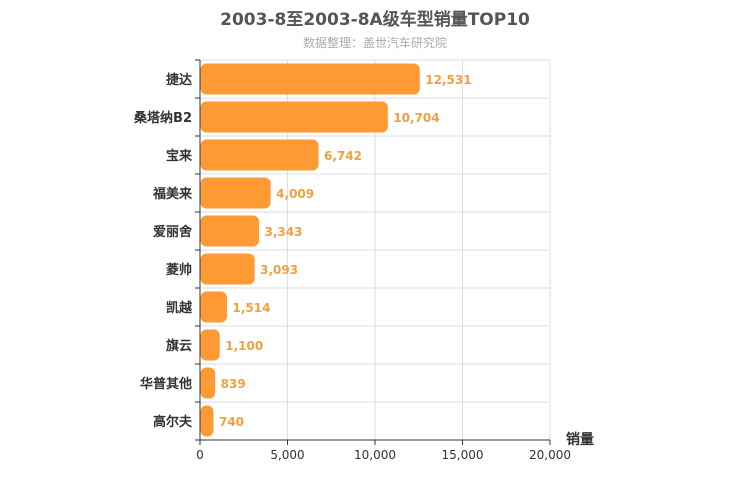 Image resolution: width=750 pixels, height=500 pixels. I want to click on x-tick-label: 5,000, so click(287, 455).